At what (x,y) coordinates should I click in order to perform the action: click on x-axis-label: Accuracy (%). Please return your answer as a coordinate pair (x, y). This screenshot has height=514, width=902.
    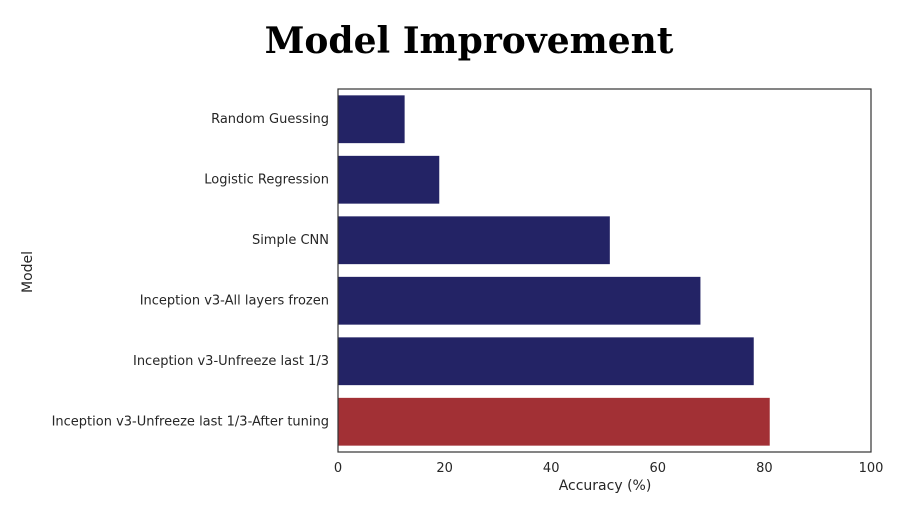
    Looking at the image, I should click on (605, 486).